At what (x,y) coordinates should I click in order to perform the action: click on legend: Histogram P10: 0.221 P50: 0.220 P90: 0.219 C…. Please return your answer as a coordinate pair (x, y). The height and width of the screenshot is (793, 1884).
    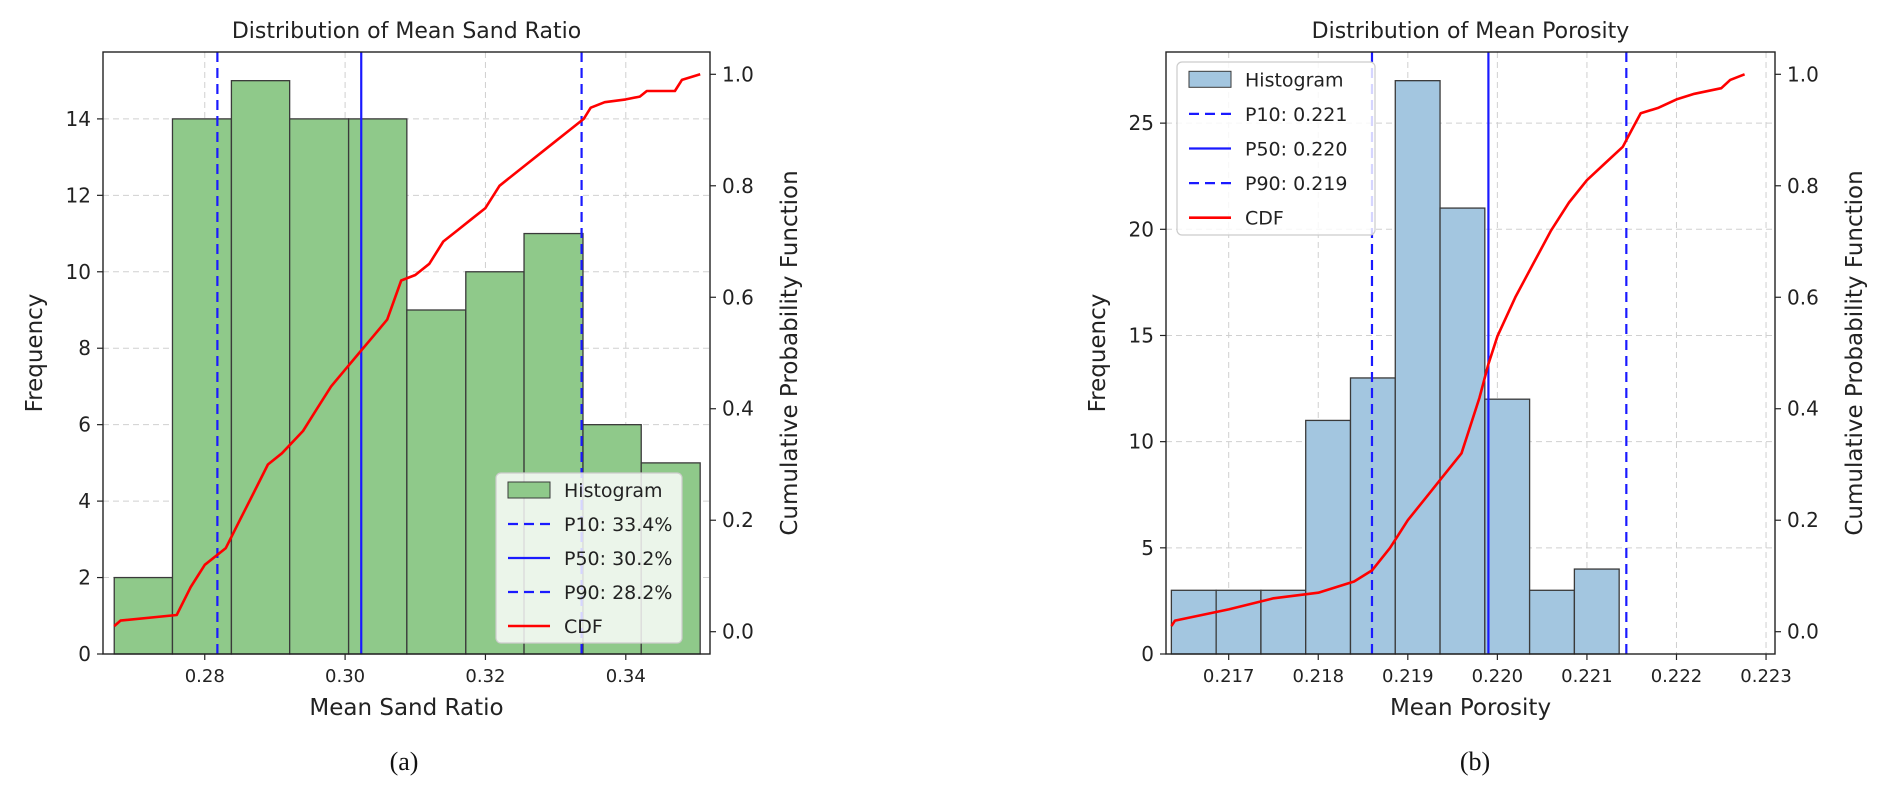
    Looking at the image, I should click on (1276, 148).